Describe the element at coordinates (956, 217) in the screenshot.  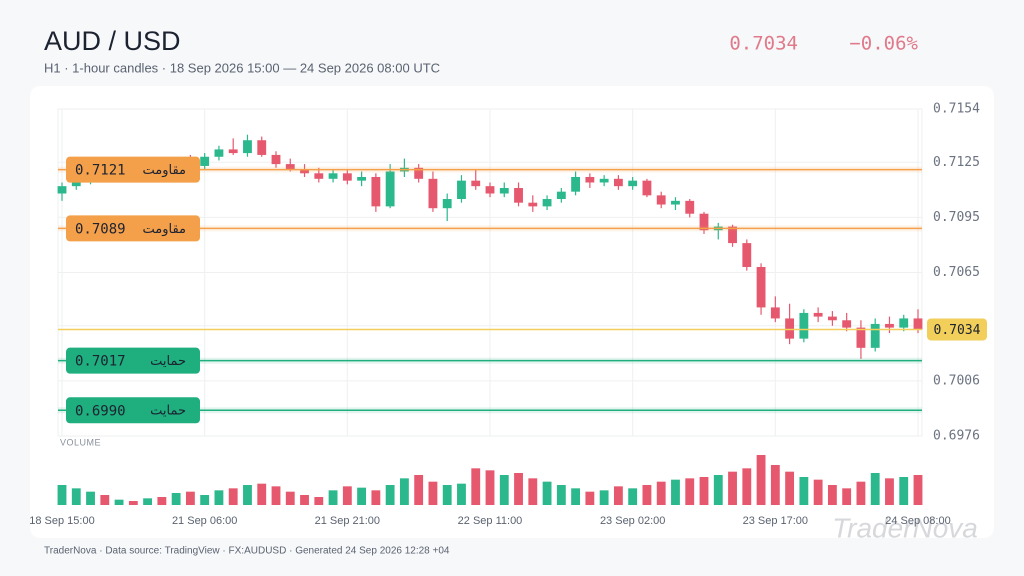
I see `y-tick-label: 0.7095` at that location.